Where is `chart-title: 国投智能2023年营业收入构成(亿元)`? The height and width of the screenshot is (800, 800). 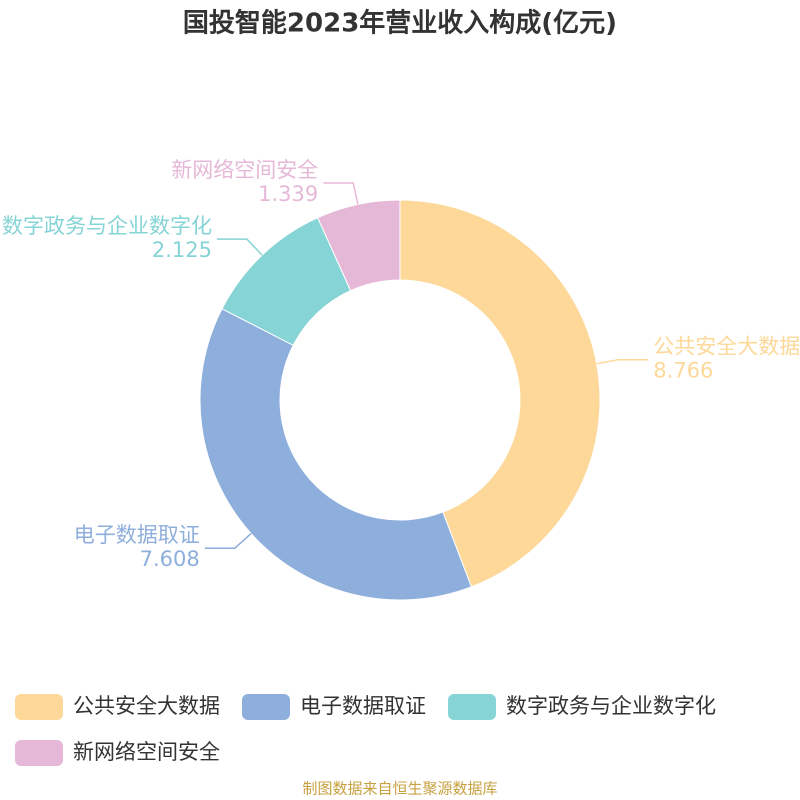 chart-title: 国投智能2023年营业收入构成(亿元) is located at coordinates (400, 23).